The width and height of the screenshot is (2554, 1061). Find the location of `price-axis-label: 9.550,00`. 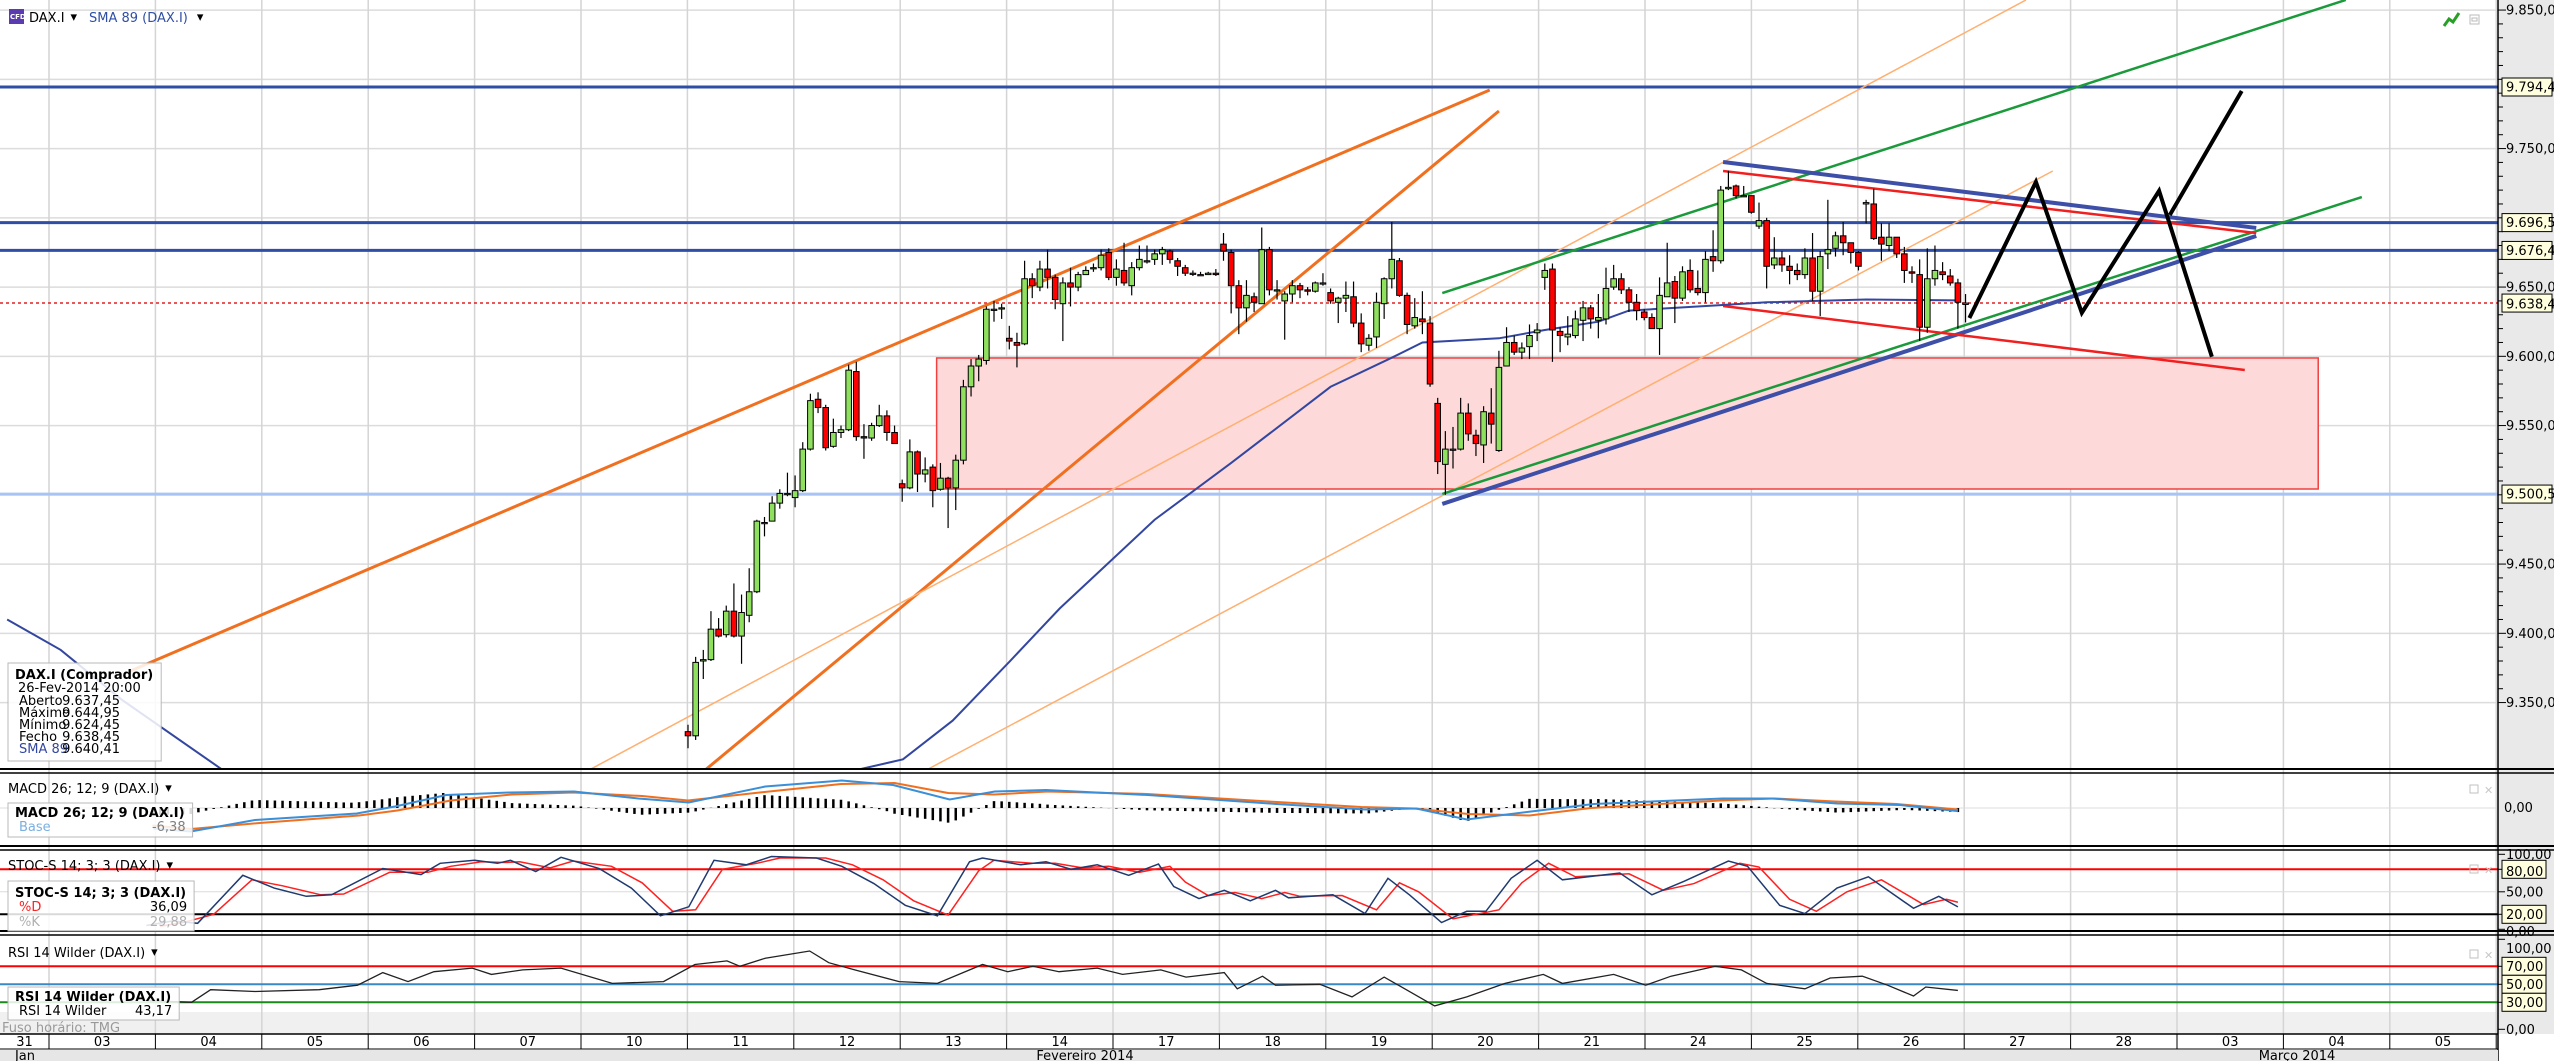

price-axis-label: 9.550,00 is located at coordinates (2530, 426).